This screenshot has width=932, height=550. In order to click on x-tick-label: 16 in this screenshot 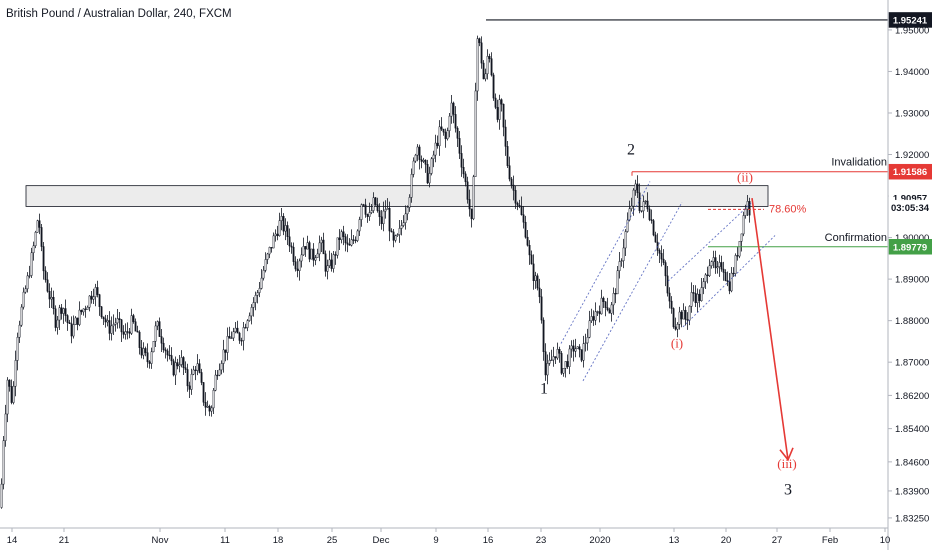, I will do `click(488, 540)`.